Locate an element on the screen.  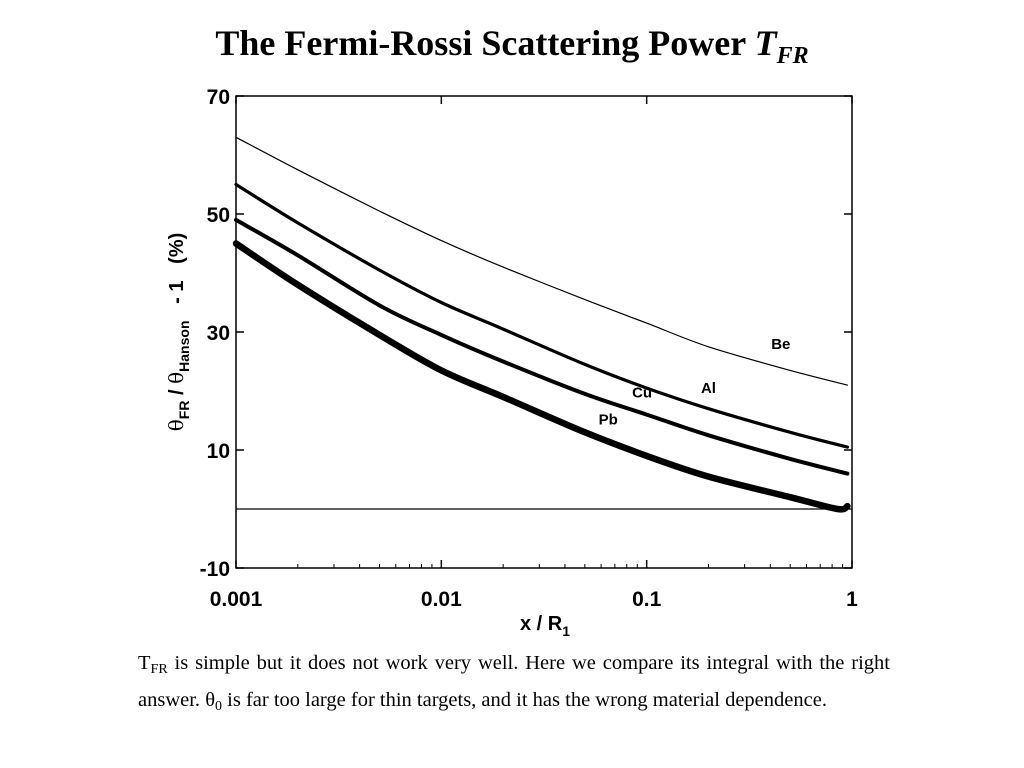
y-axis-label: θFR / θHanson - 1 (%) is located at coordinates (178, 332).